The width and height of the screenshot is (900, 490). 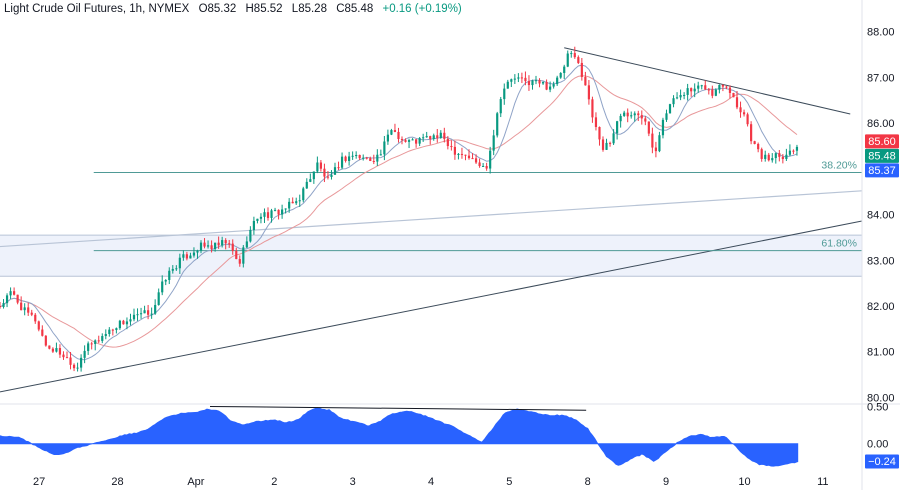 I want to click on upper-channel-line, so click(x=431, y=219).